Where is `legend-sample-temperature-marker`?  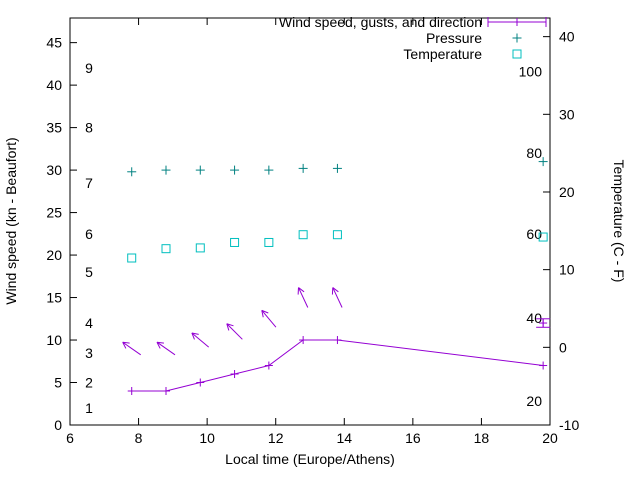
legend-sample-temperature-marker is located at coordinates (517, 54).